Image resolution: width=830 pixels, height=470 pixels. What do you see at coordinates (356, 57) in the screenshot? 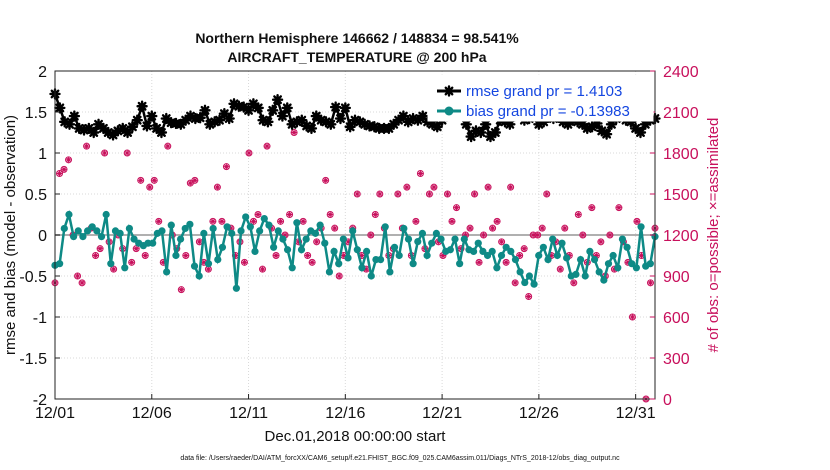
I see `chart-subtitle: AIRCRAFT_TEMPERATURE @ 200 hPa` at bounding box center [356, 57].